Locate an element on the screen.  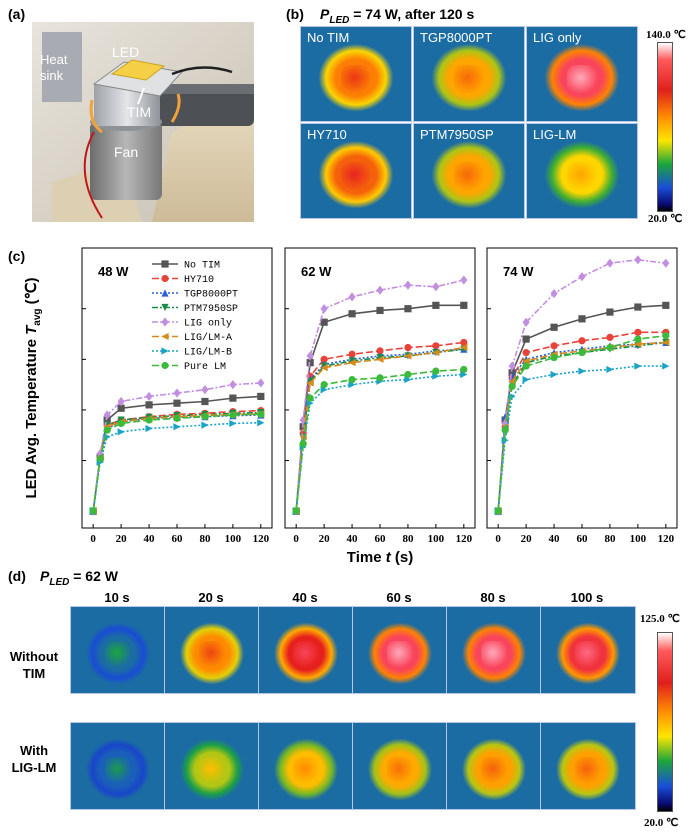
x-tick-label-2-5: 100 is located at coordinates (638, 539).